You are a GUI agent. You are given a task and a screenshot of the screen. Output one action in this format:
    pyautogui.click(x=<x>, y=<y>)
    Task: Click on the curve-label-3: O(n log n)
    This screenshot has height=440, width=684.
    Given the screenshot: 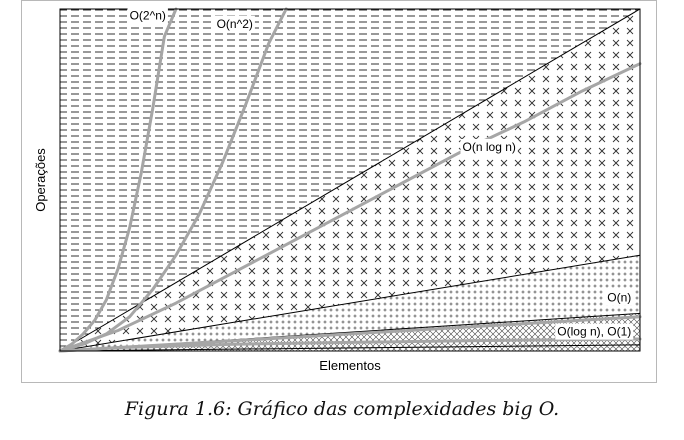 What is the action you would take?
    pyautogui.click(x=489, y=147)
    